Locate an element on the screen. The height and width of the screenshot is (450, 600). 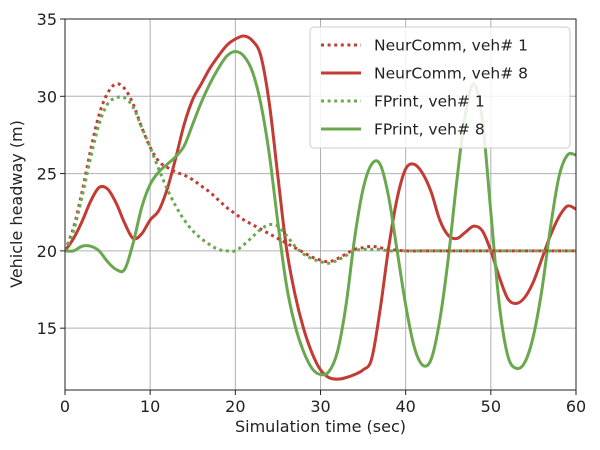
legend-label-1: NeurComm, veh# 8 is located at coordinates (451, 74).